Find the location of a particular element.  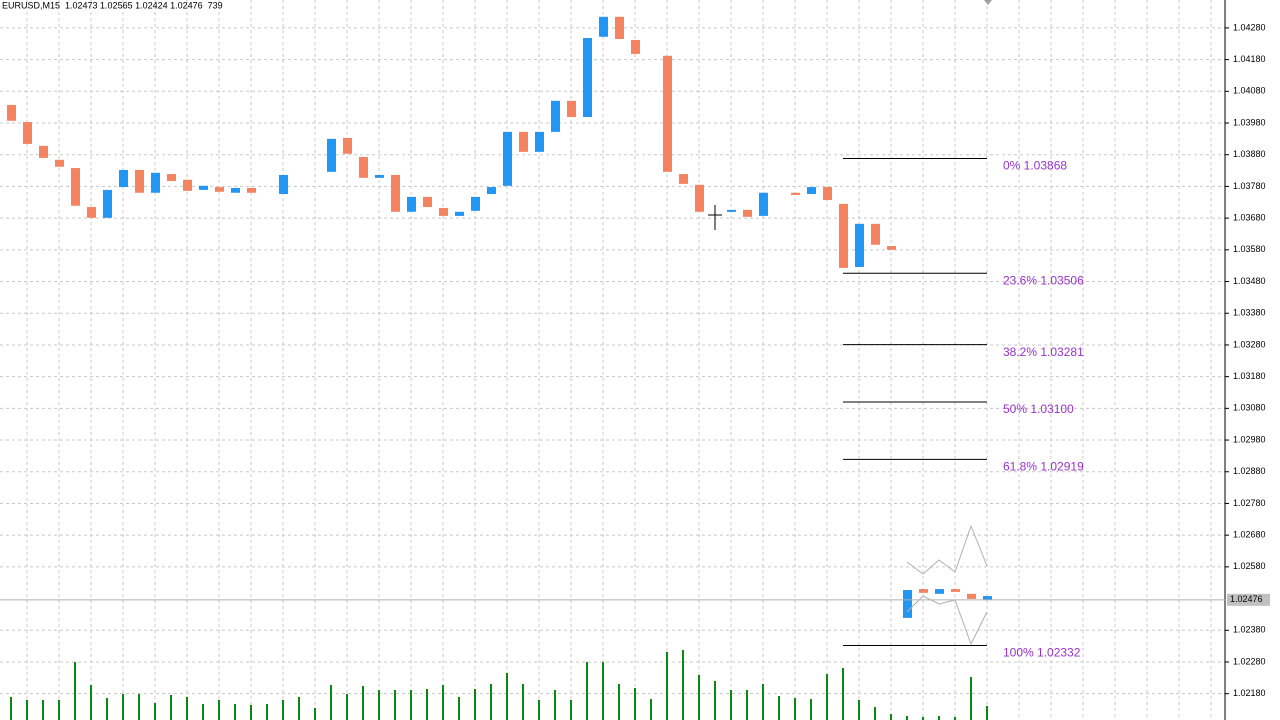

shift-marker is located at coordinates (988, 2).